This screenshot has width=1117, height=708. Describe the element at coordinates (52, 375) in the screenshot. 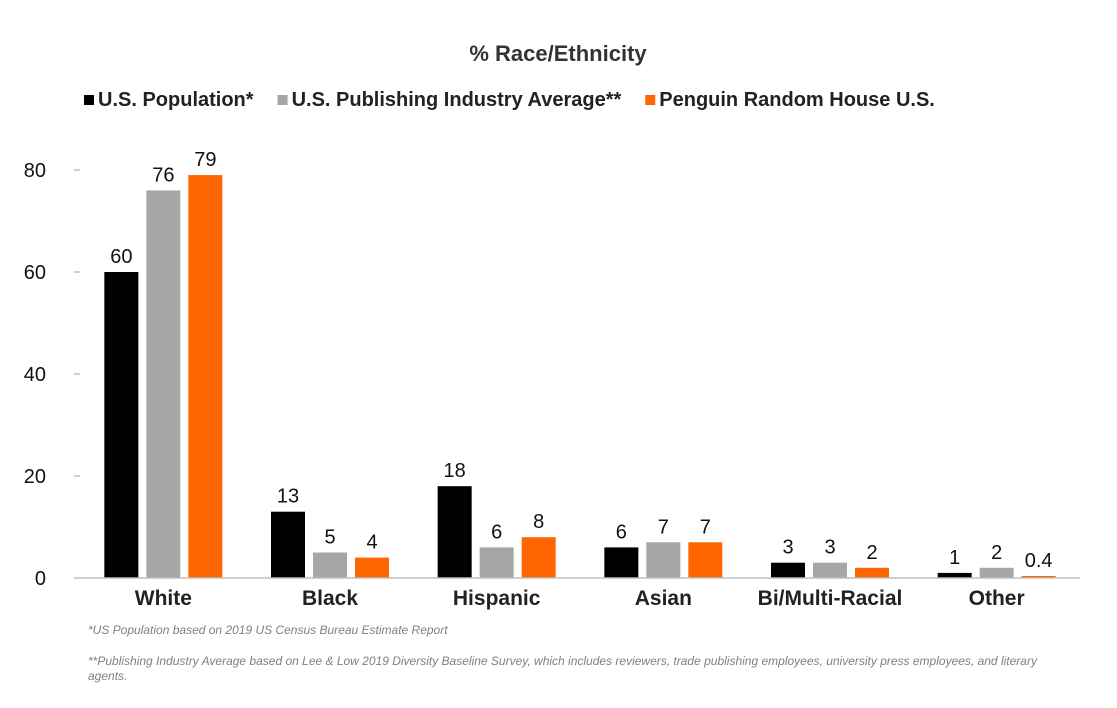

I see `y-axis: 0 20 40 60 80` at that location.